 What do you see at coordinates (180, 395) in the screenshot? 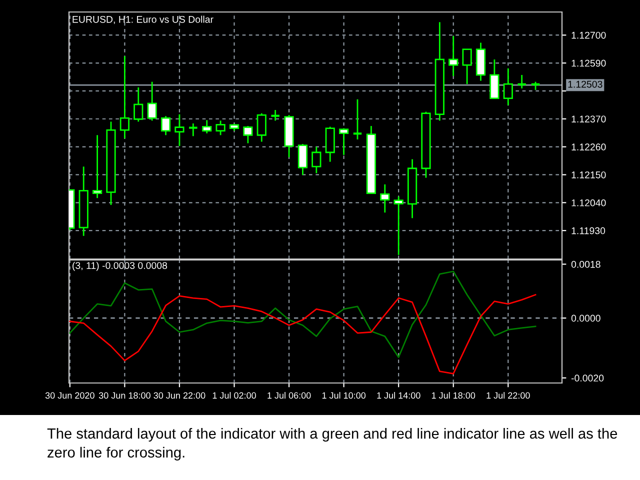
I see `x-tick-label: 30 Jun 22:00` at bounding box center [180, 395].